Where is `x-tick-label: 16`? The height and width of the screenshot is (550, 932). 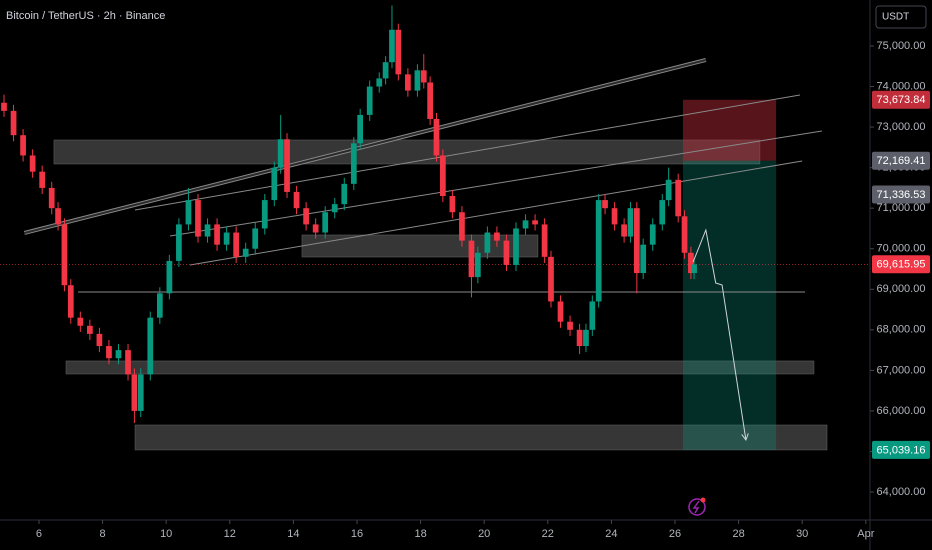
x-tick-label: 16 is located at coordinates (357, 534).